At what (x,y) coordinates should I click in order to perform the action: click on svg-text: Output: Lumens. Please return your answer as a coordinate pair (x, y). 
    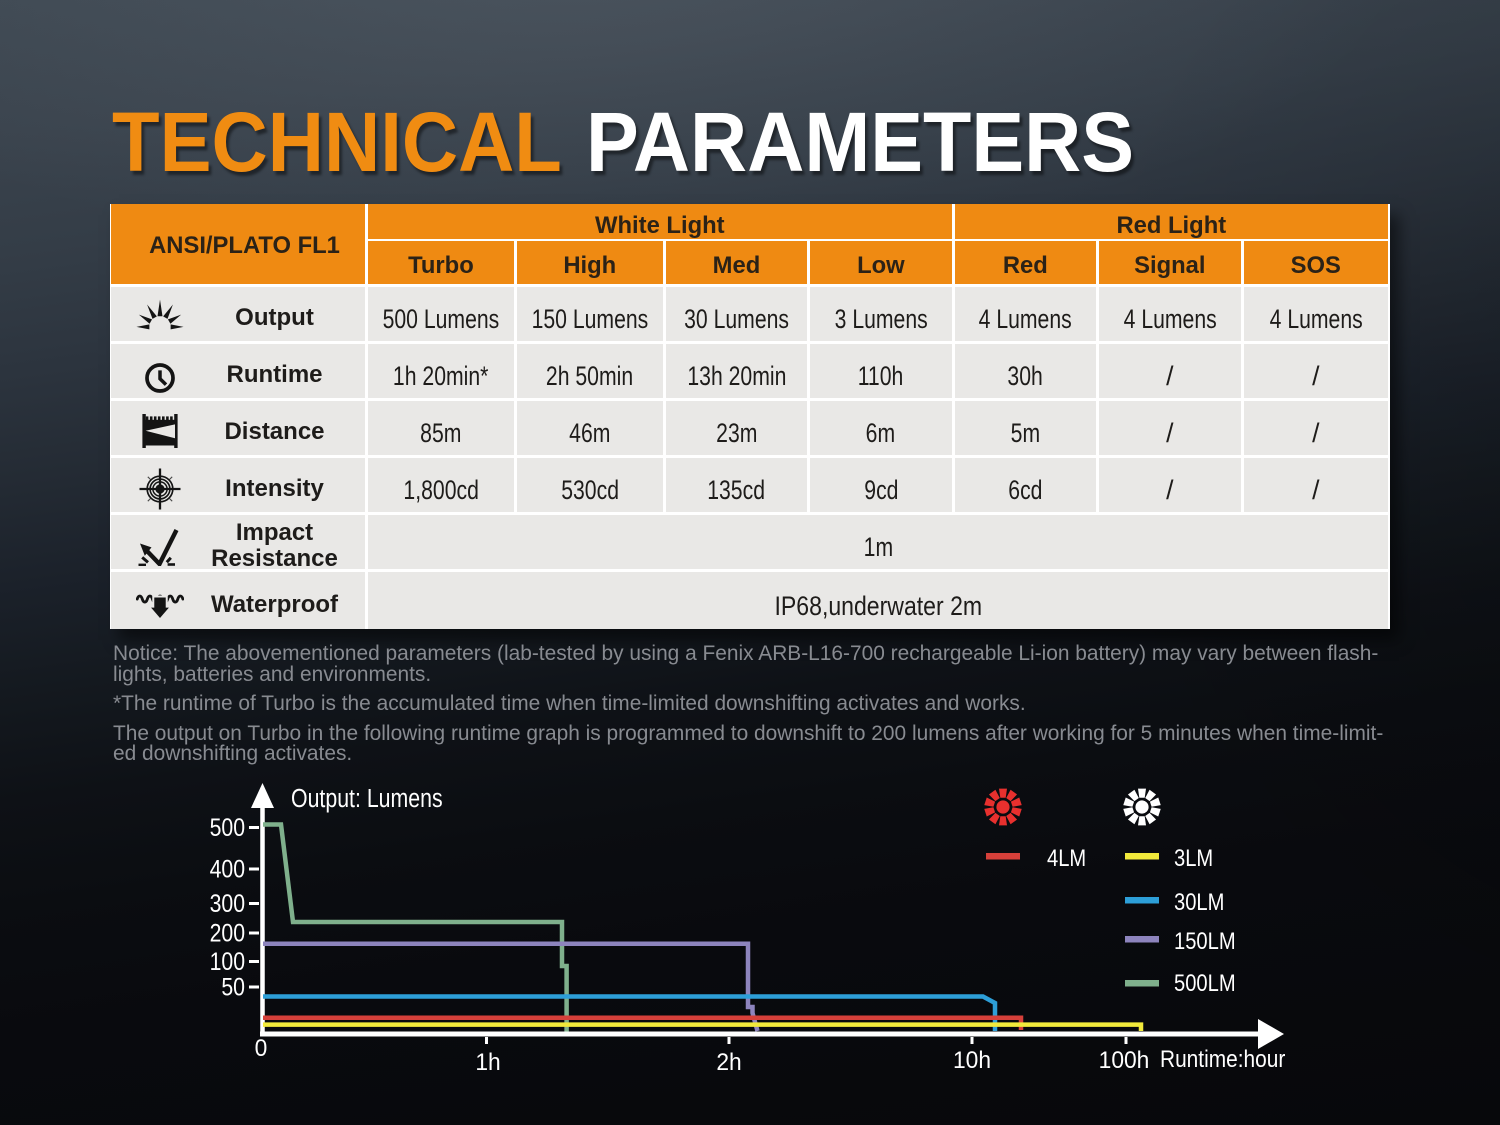
    Looking at the image, I should click on (367, 799).